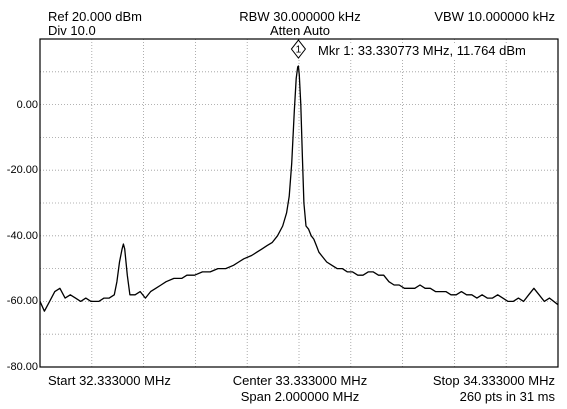 The width and height of the screenshot is (567, 409). Describe the element at coordinates (72, 30) in the screenshot. I see `div-scale: Div 10.0` at that location.